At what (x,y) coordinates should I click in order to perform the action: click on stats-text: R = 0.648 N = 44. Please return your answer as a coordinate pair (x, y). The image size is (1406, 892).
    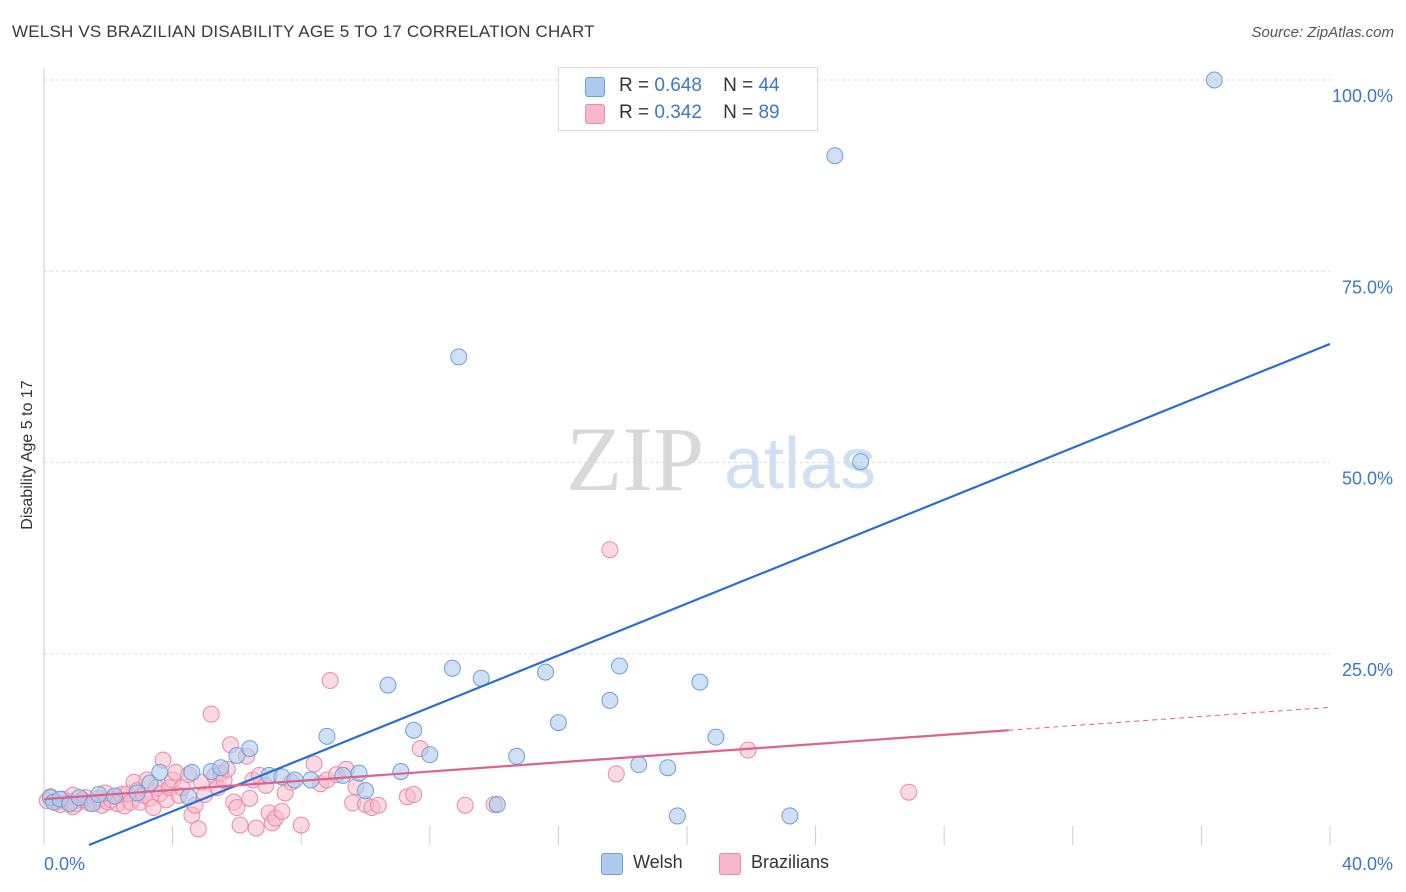
    Looking at the image, I should click on (699, 86).